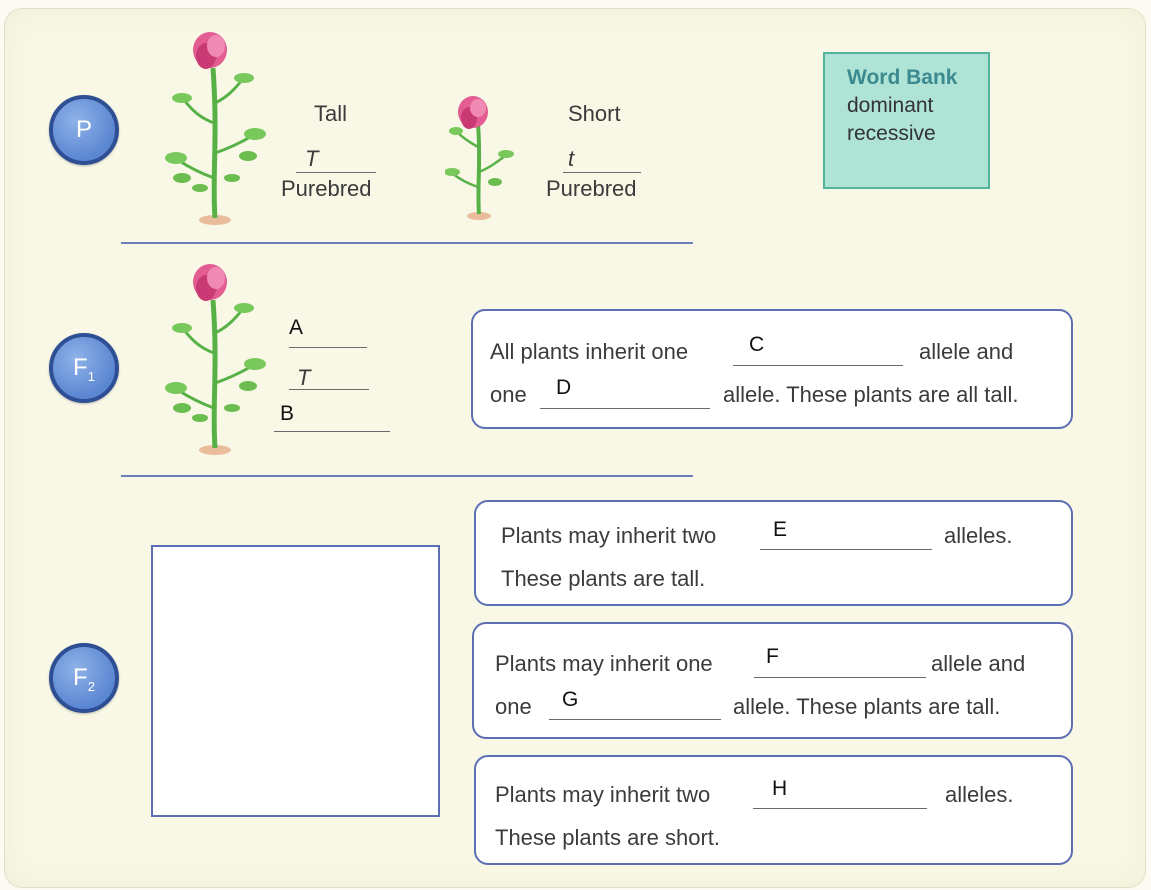  What do you see at coordinates (589, 351) in the screenshot?
I see `f1-line1-start: All plants inherit one` at bounding box center [589, 351].